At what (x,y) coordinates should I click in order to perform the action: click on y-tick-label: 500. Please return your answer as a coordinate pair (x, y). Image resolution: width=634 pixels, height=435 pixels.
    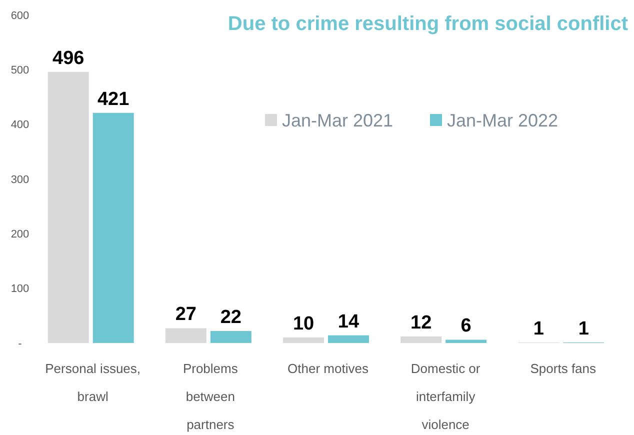
    Looking at the image, I should click on (20, 70).